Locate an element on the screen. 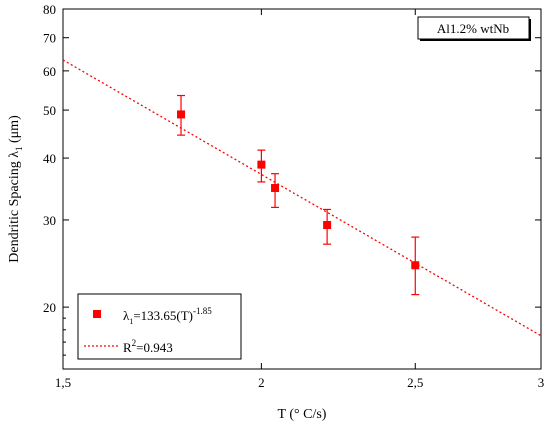 The image size is (550, 430). y-axis-label-main: Dendritic Spacing is located at coordinates (14, 211).